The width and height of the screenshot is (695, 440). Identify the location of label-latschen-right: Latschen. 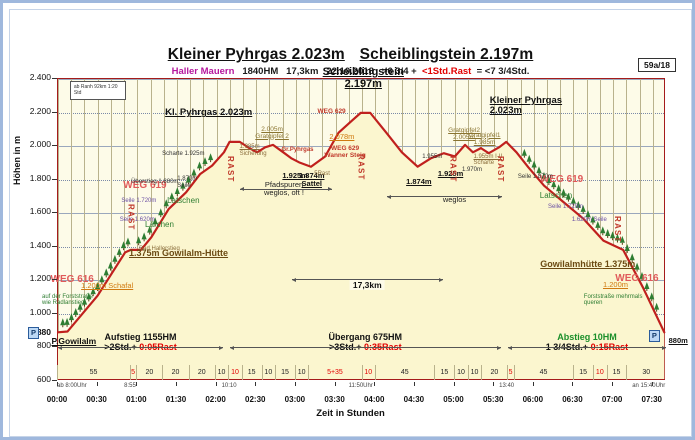
(556, 196).